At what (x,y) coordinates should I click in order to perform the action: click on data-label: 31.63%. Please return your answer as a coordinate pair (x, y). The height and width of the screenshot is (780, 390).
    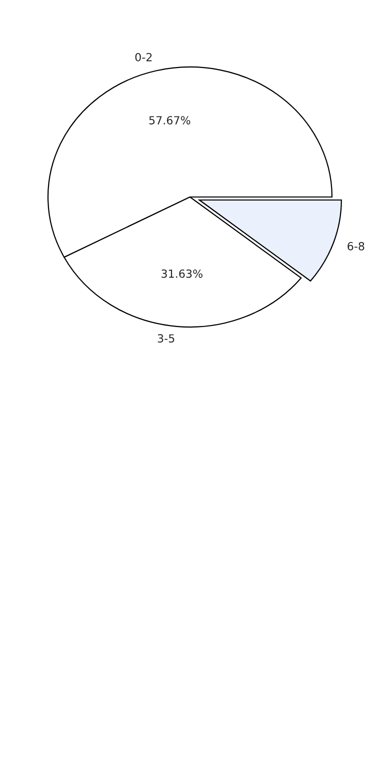
    Looking at the image, I should click on (182, 273).